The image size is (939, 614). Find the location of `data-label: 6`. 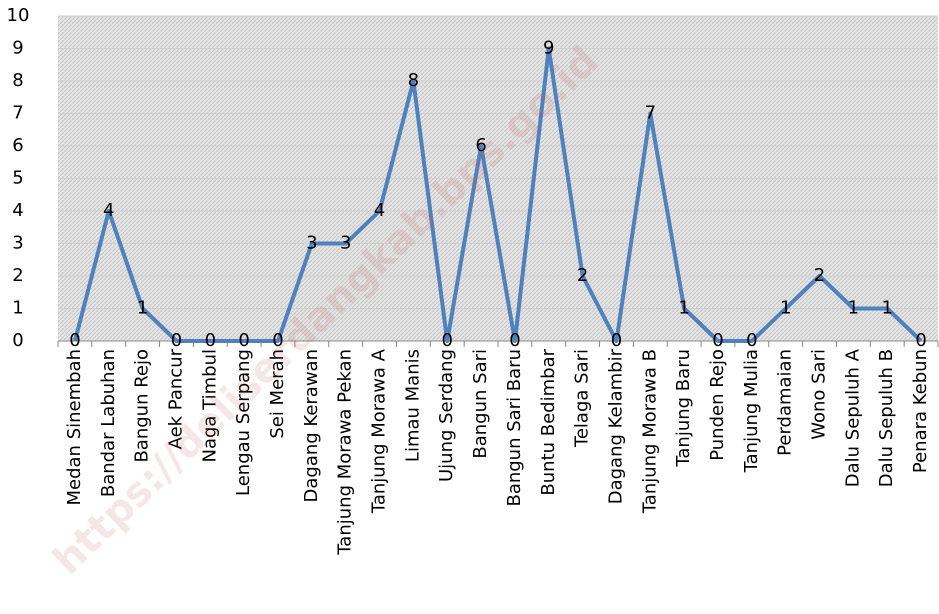

data-label: 6 is located at coordinates (480, 145).